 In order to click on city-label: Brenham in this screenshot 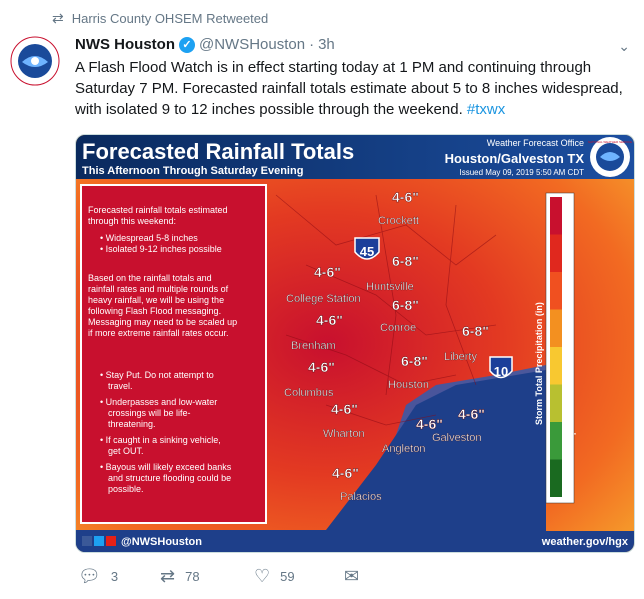, I will do `click(313, 346)`.